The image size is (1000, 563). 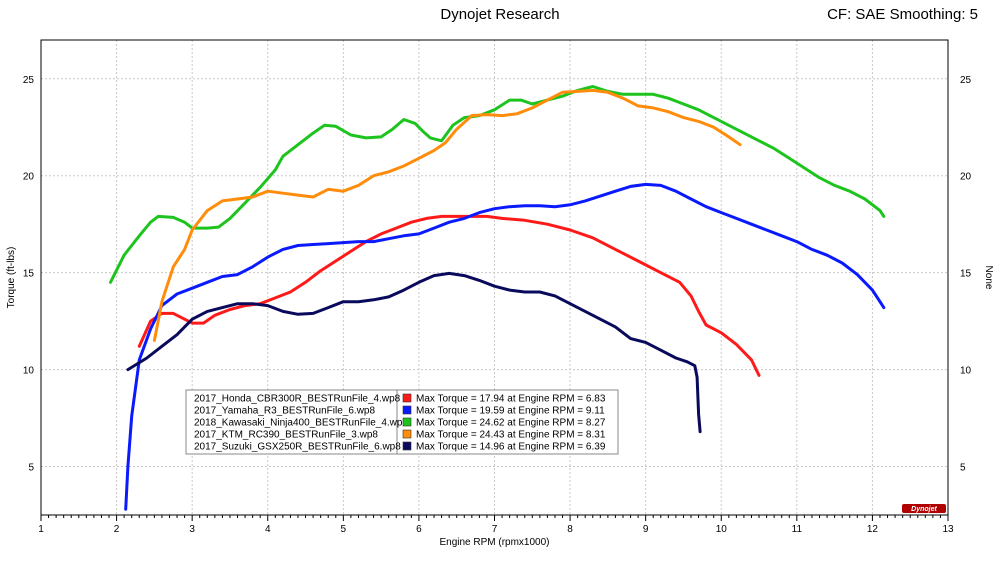 What do you see at coordinates (988, 278) in the screenshot?
I see `y2-axis-label: None` at bounding box center [988, 278].